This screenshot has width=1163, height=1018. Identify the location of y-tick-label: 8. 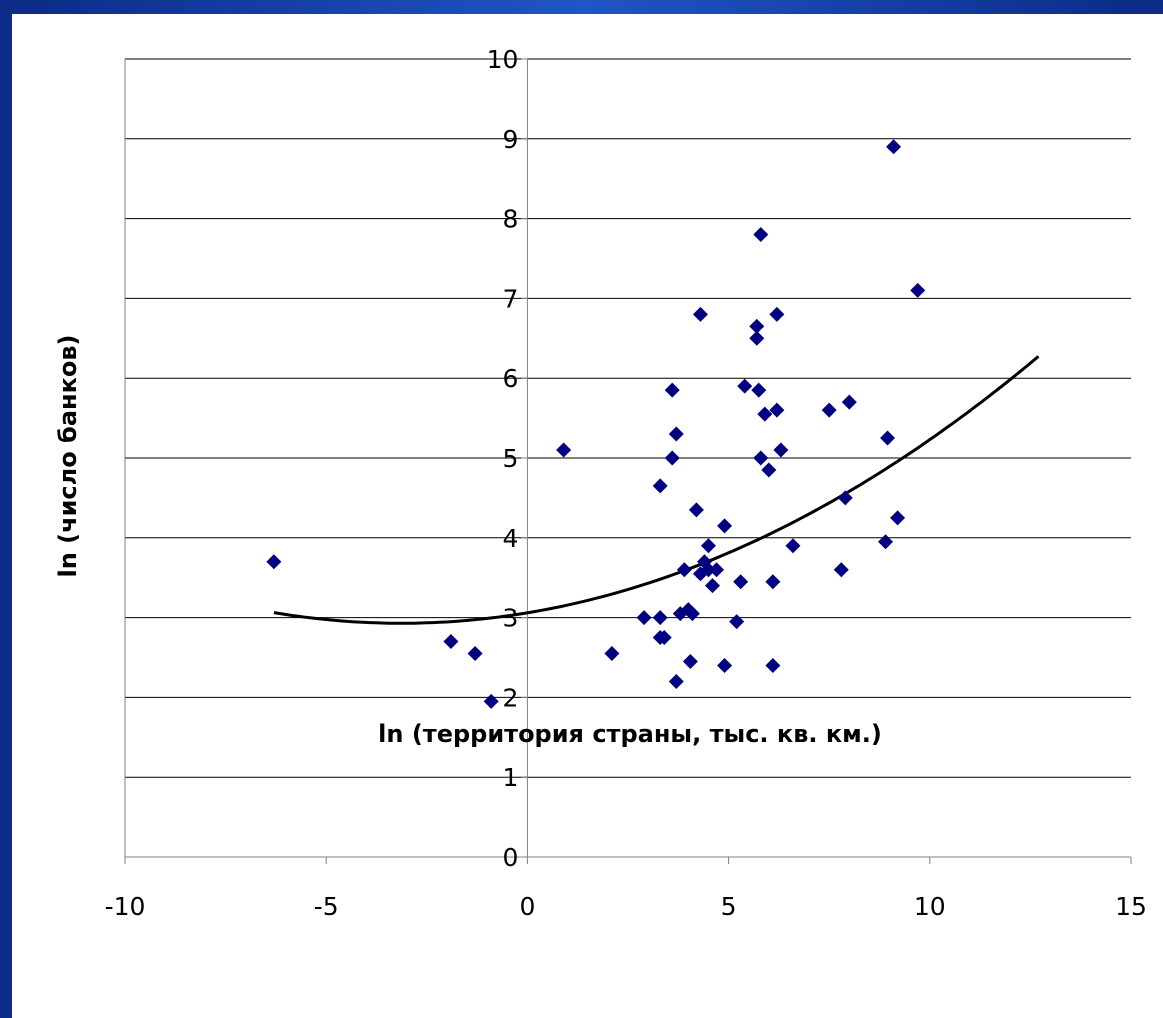
(510, 219).